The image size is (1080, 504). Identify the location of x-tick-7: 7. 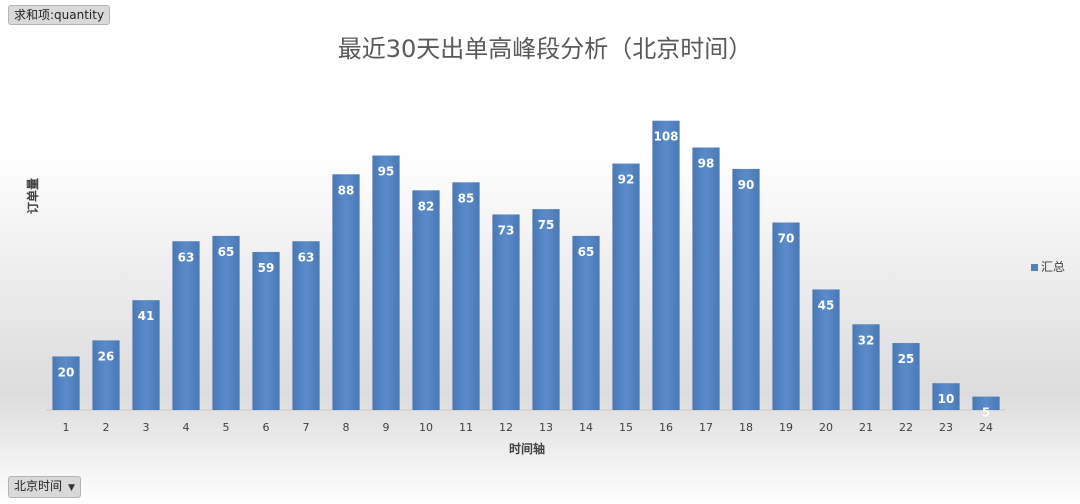
(306, 427).